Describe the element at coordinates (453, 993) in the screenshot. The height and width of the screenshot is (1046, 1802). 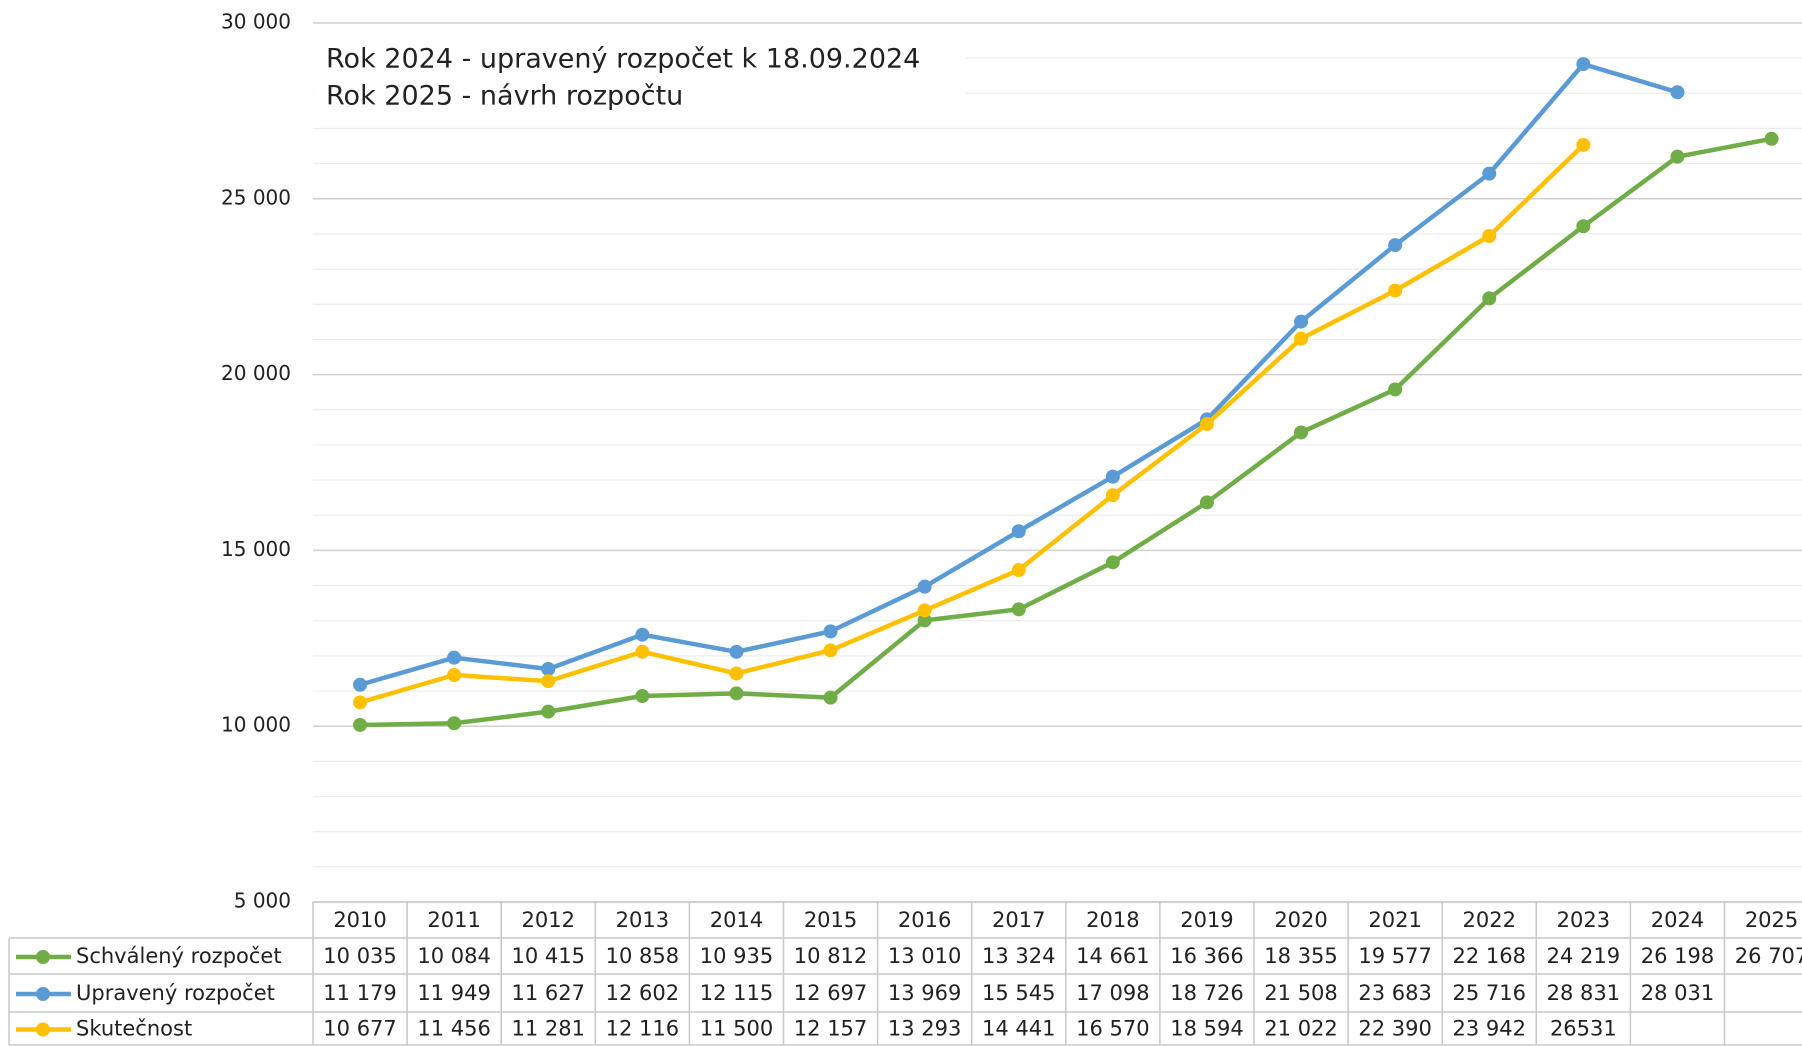
I see `data-label: 11 949` at that location.